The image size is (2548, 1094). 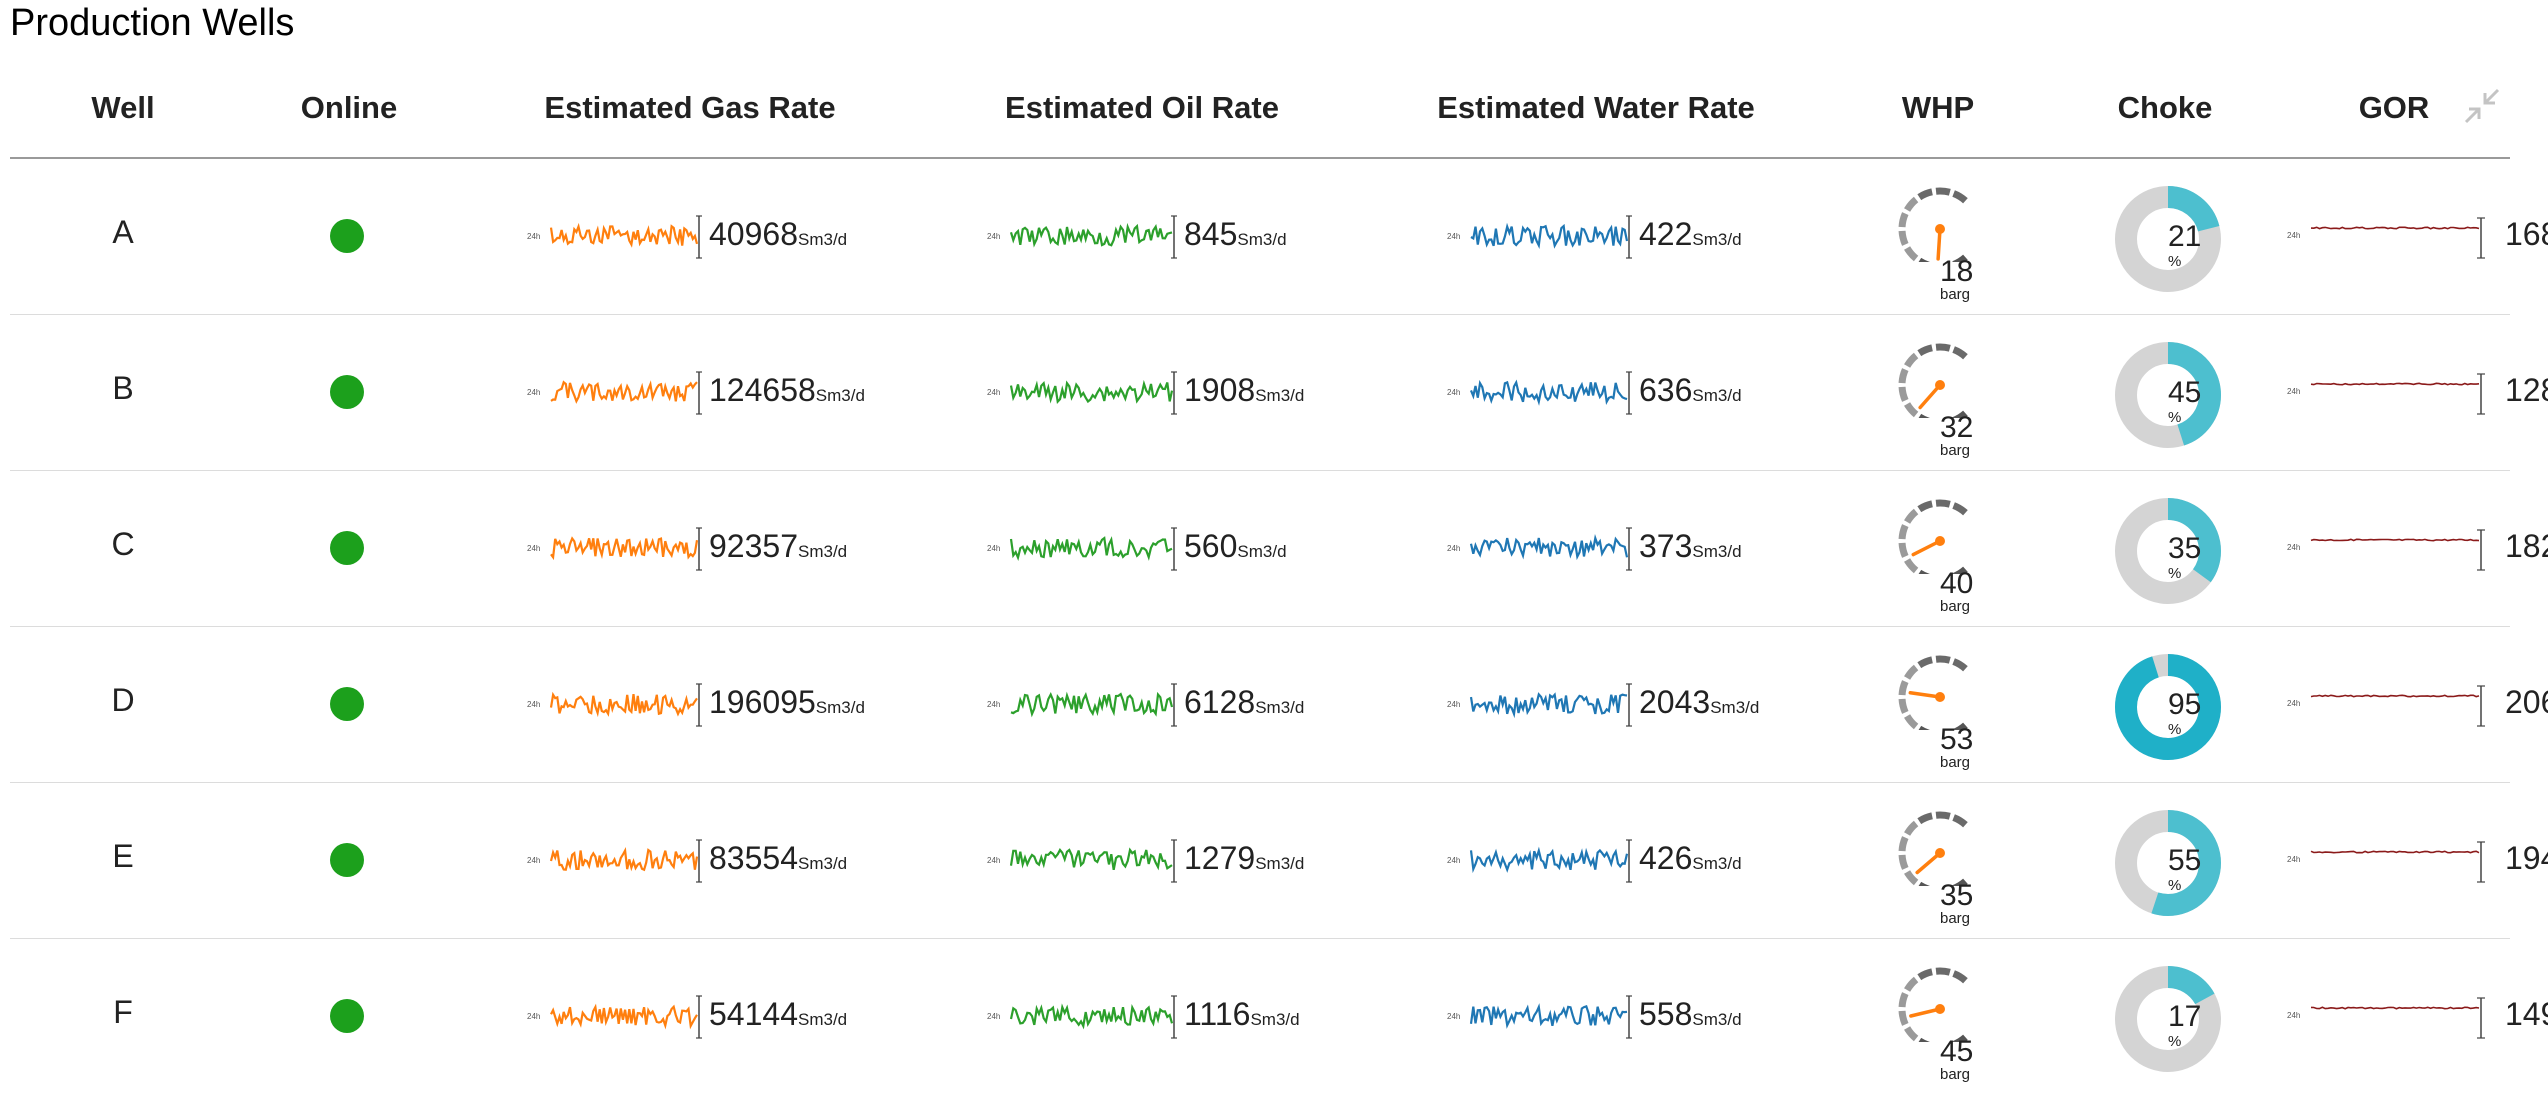 I want to click on column-header-well: Well, so click(x=123, y=107).